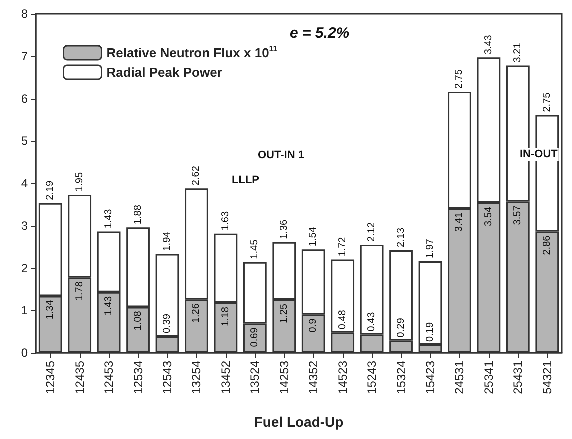 The height and width of the screenshot is (439, 572). What do you see at coordinates (225, 377) in the screenshot?
I see `x-tick-label: 13452` at bounding box center [225, 377].